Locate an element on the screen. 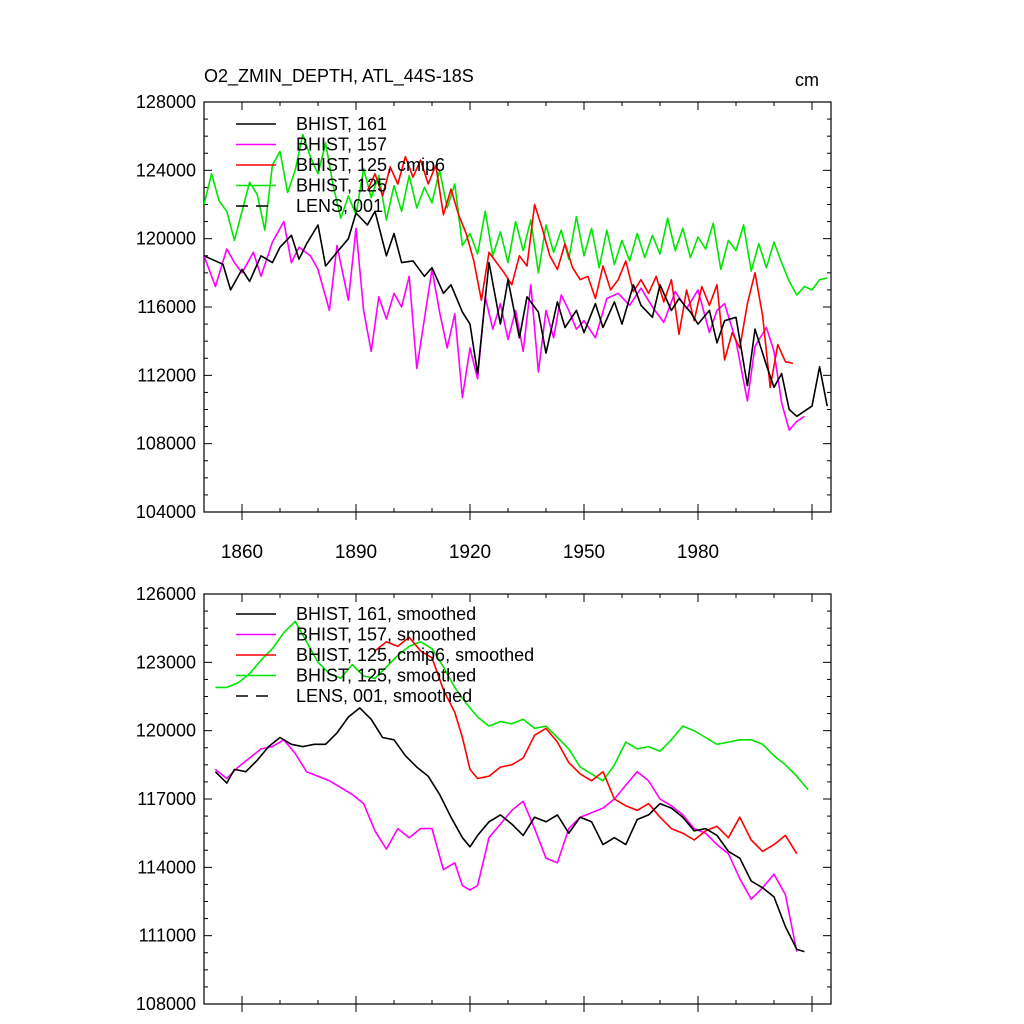 This screenshot has width=1024, height=1024. x-tick-label: 1950 is located at coordinates (584, 552).